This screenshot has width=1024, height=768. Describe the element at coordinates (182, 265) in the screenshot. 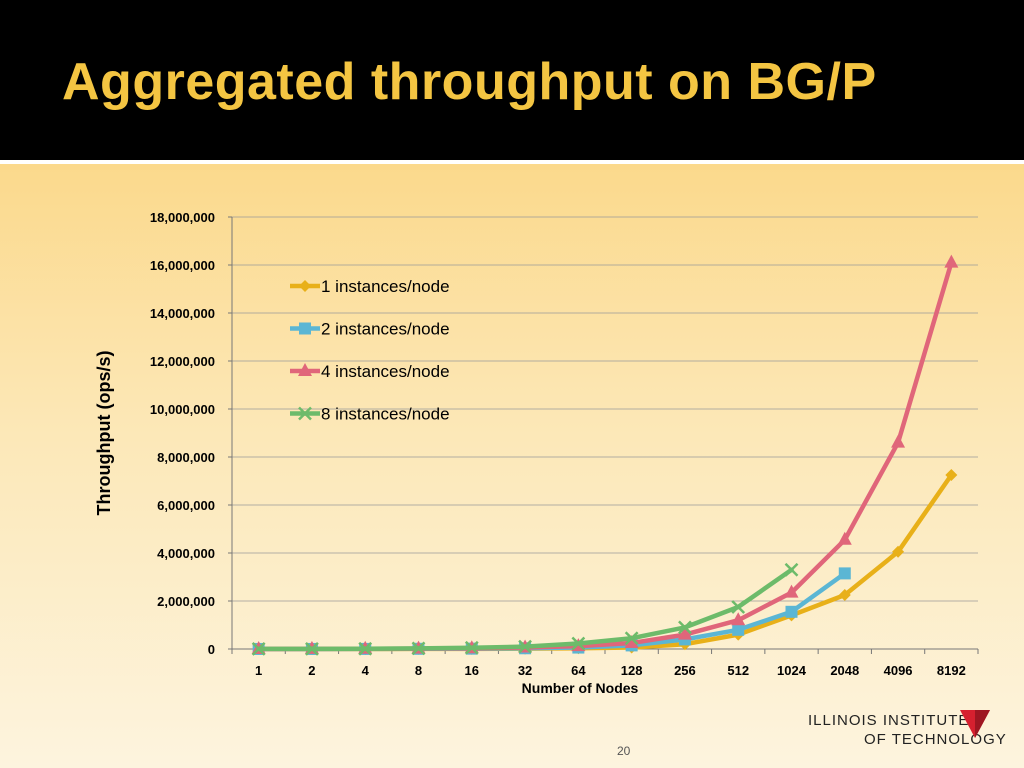

I see `y-tick-label: 16,000,000` at that location.